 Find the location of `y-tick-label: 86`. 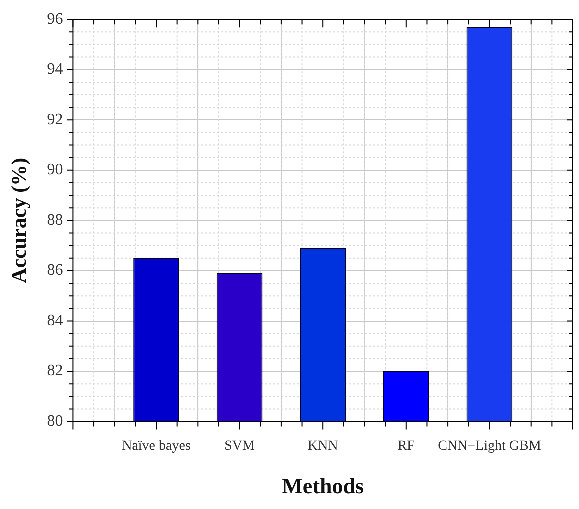

y-tick-label: 86 is located at coordinates (55, 271).